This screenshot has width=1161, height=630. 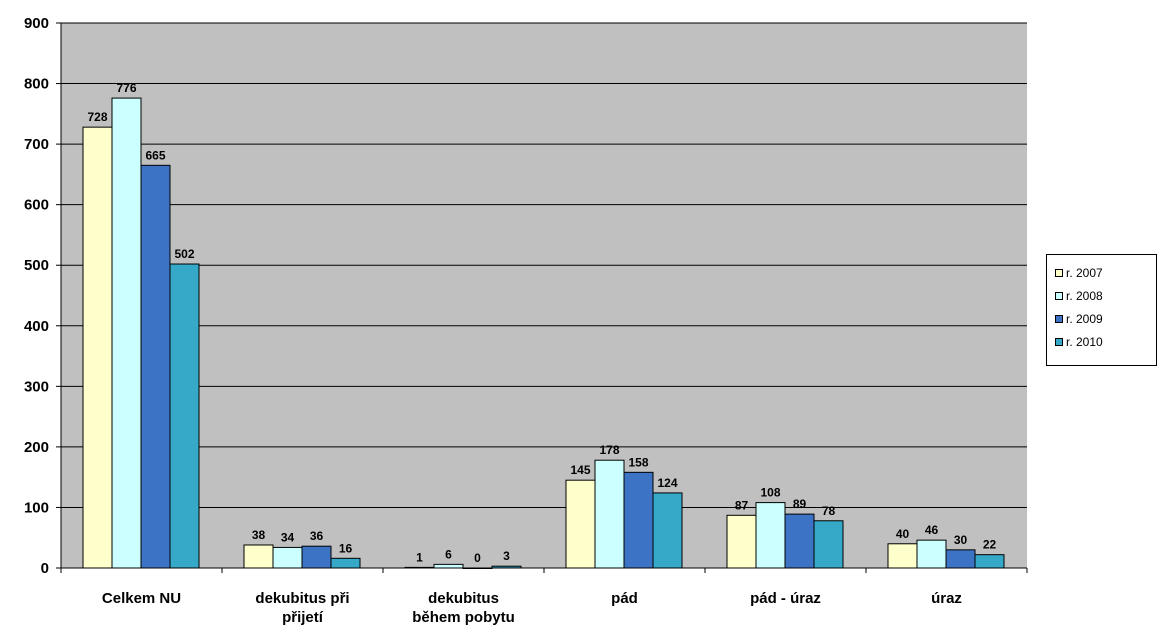 What do you see at coordinates (184, 254) in the screenshot?
I see `data-label: 502` at bounding box center [184, 254].